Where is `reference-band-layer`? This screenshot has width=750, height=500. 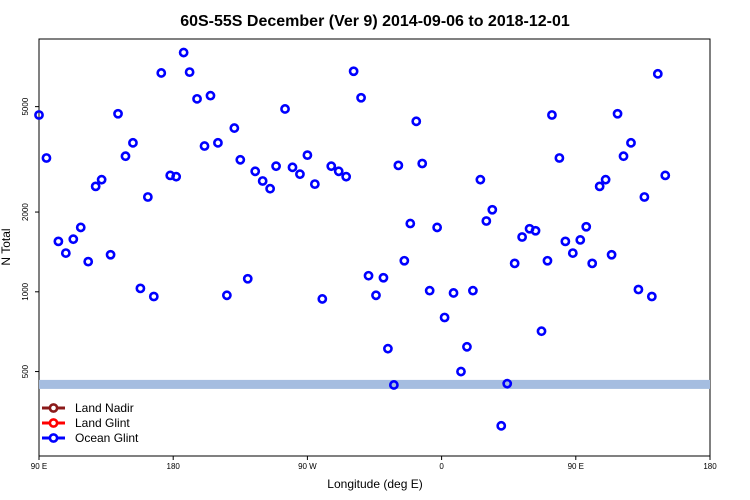 reference-band-layer is located at coordinates (374, 384).